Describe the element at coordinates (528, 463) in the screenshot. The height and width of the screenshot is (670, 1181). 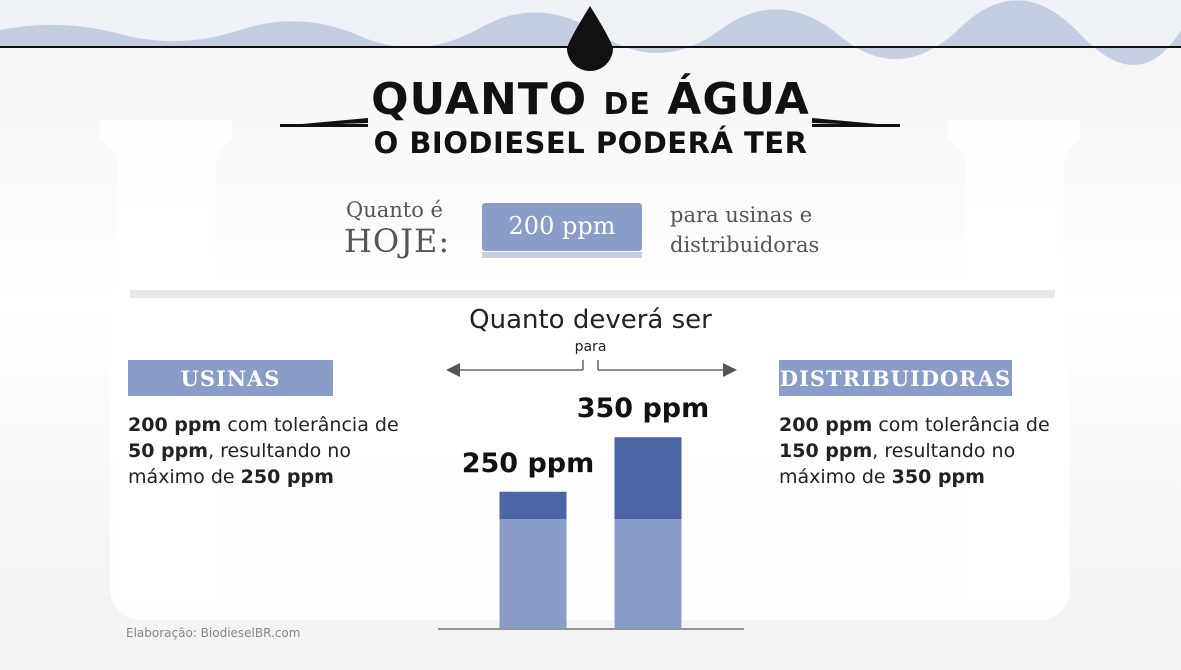
I see `bar-label: 250 ppm` at that location.